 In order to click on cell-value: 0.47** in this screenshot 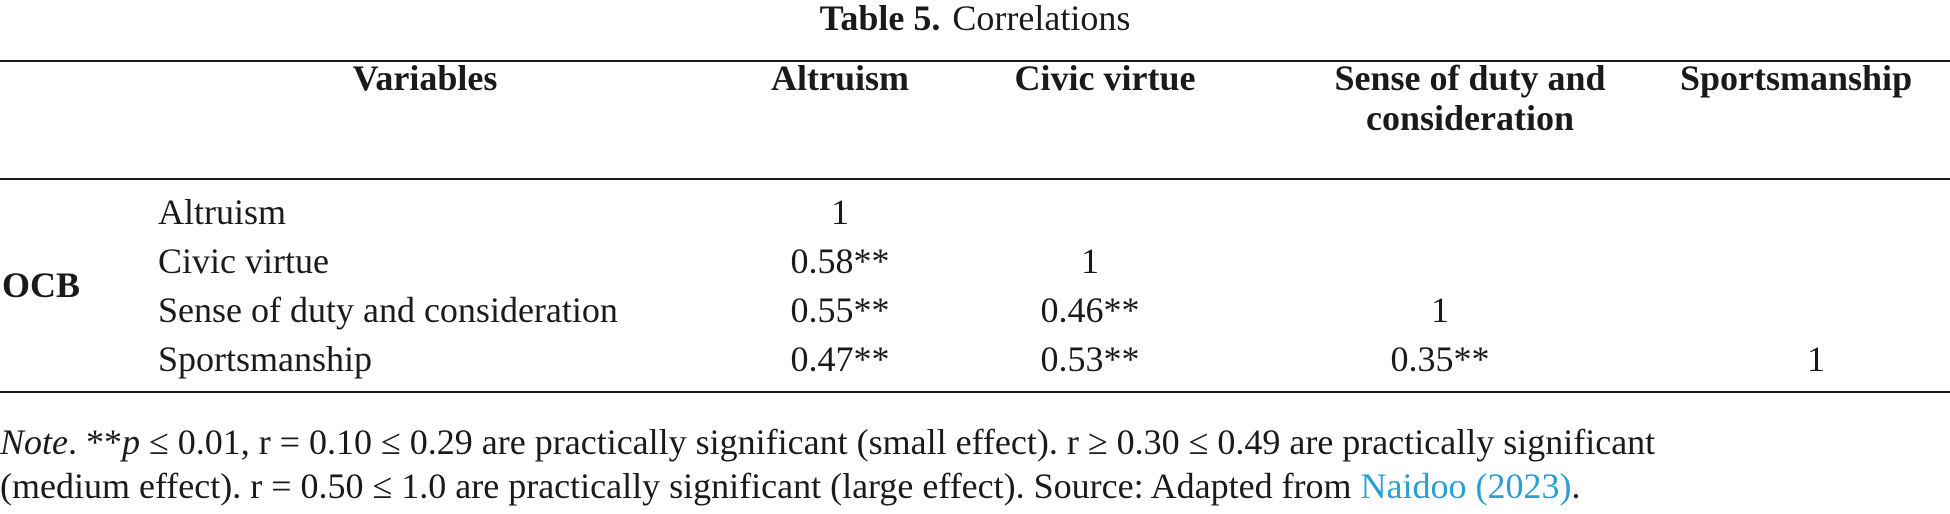, I will do `click(840, 359)`.